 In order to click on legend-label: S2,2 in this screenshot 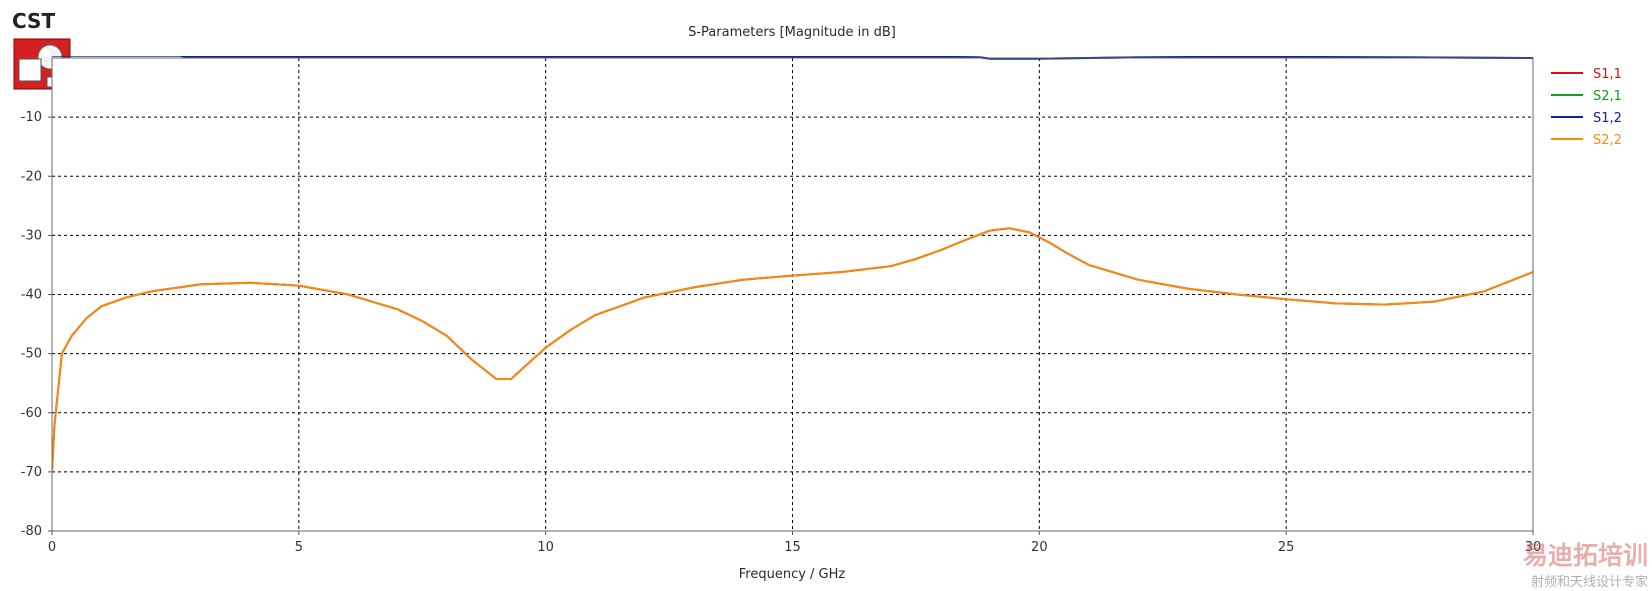, I will do `click(1607, 140)`.